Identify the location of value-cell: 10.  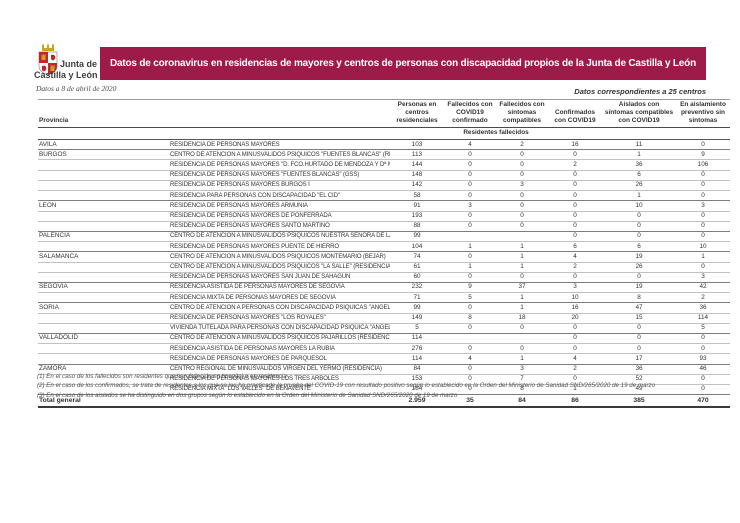
(703, 247).